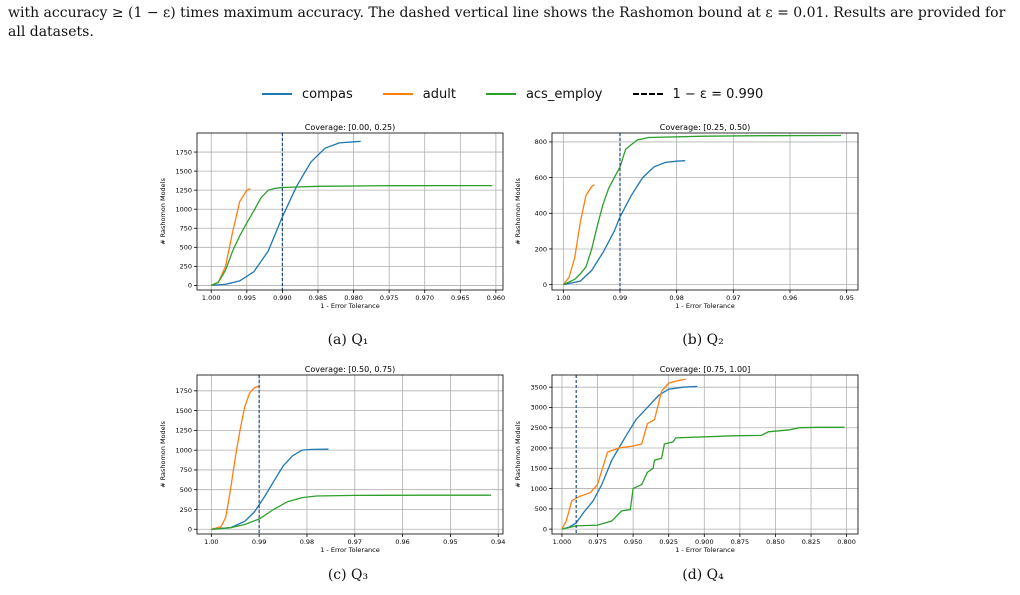 This screenshot has width=1020, height=595. I want to click on subcaption-d: (d) Q₄, so click(703, 575).